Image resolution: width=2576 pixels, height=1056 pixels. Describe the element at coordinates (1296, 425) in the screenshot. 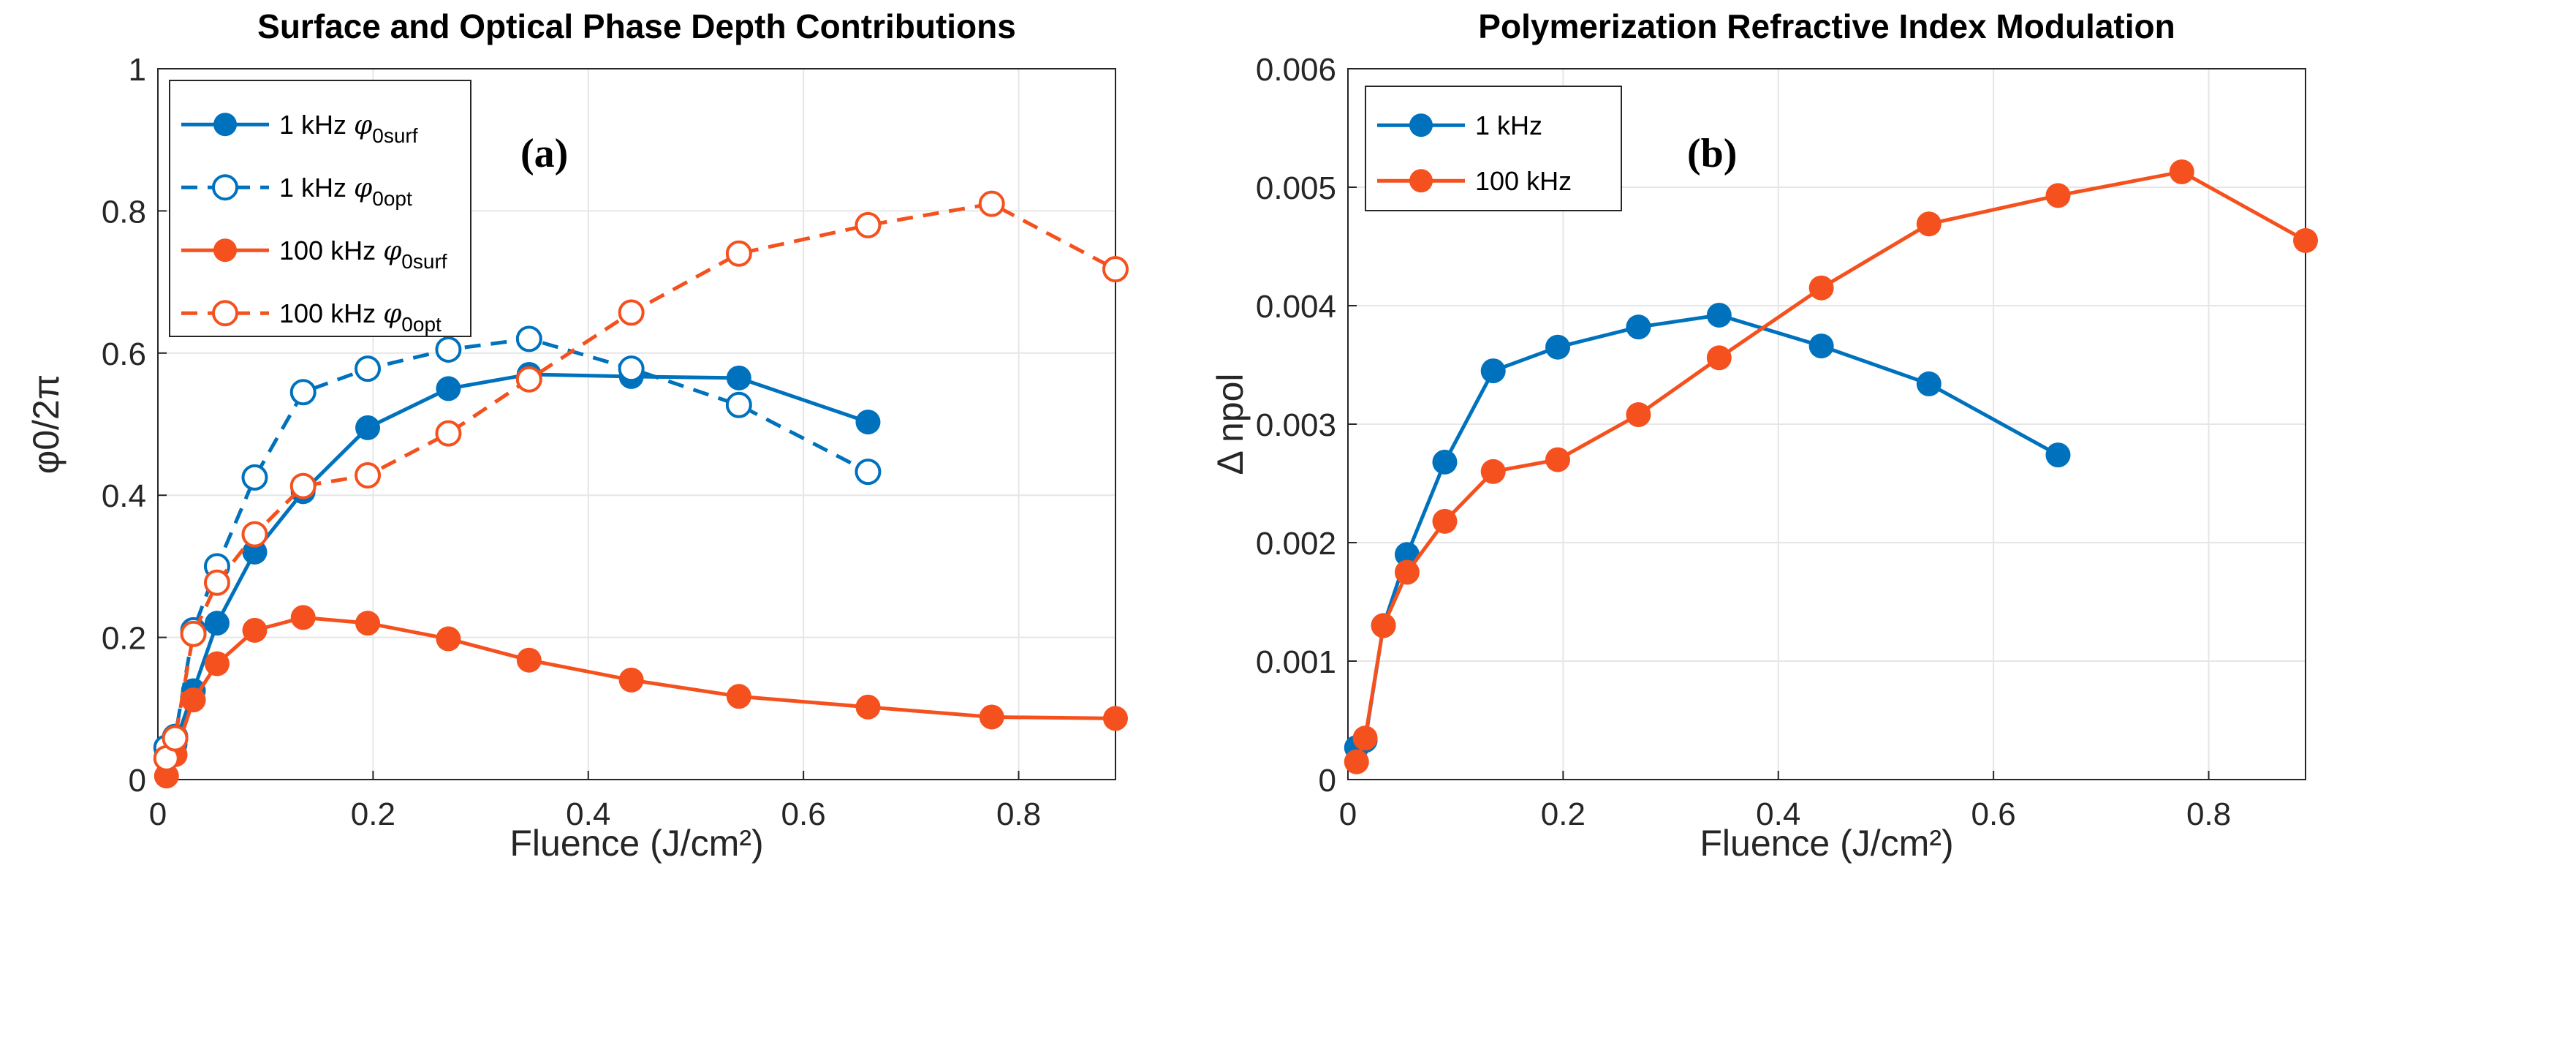

I see `y-tick-label: 0.003` at that location.